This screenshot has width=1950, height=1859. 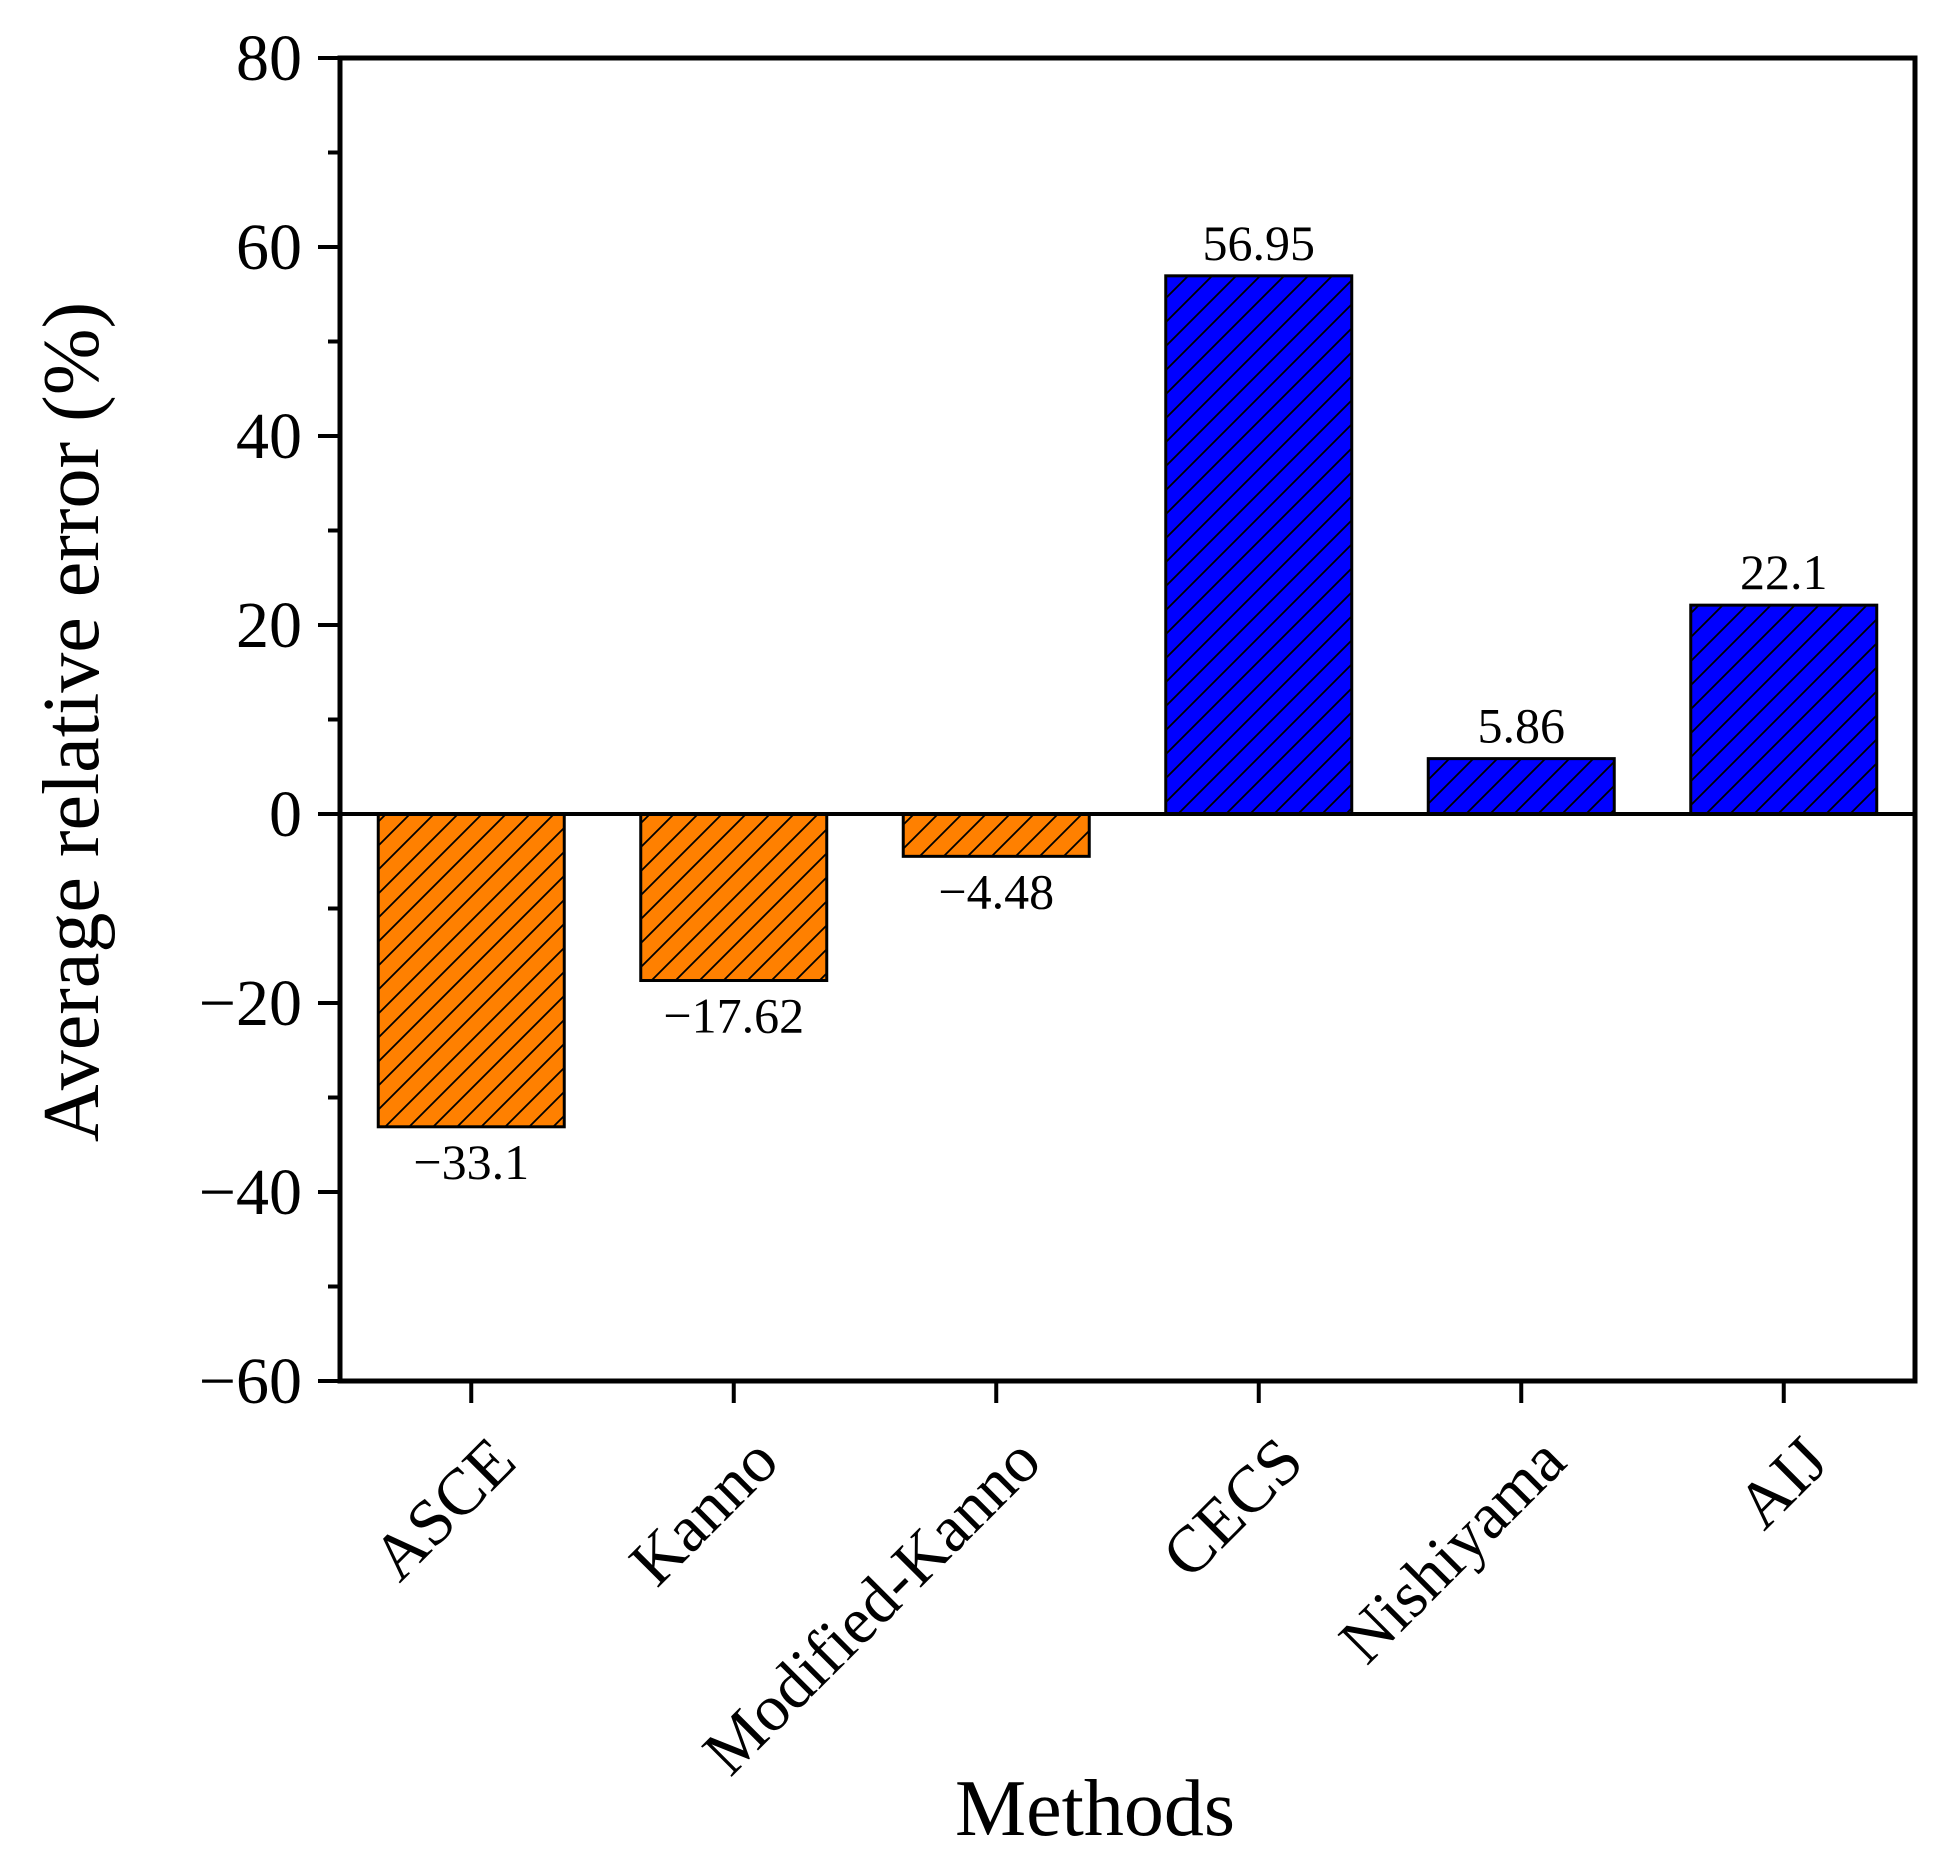 What do you see at coordinates (269, 625) in the screenshot?
I see `y-tick-label: 20` at bounding box center [269, 625].